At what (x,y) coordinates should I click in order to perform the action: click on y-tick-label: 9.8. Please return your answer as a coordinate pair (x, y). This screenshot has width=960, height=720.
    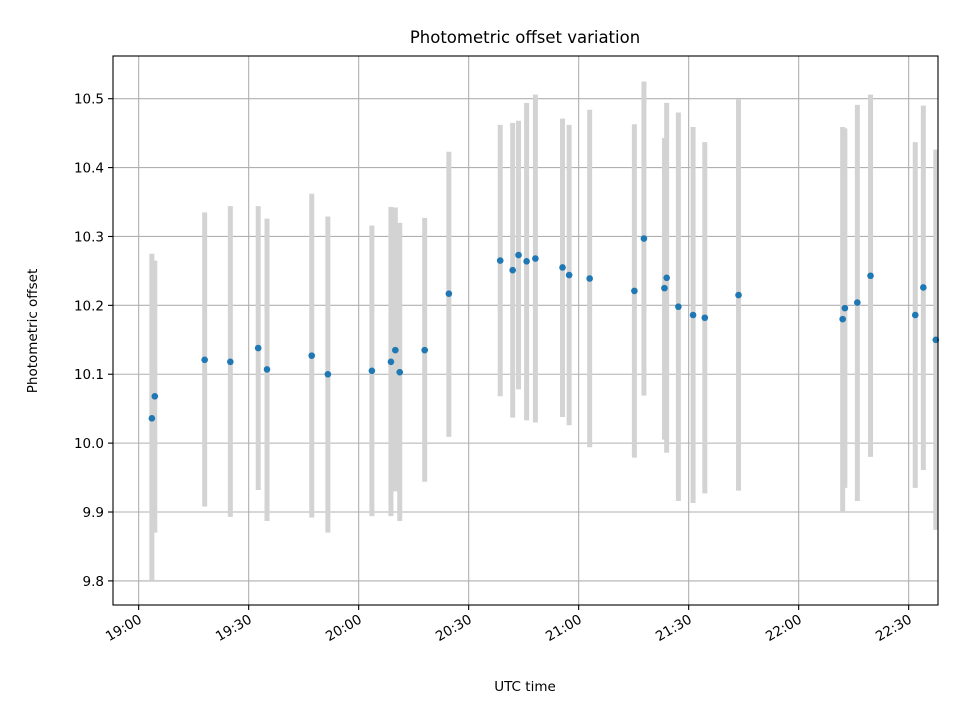
    Looking at the image, I should click on (93, 582).